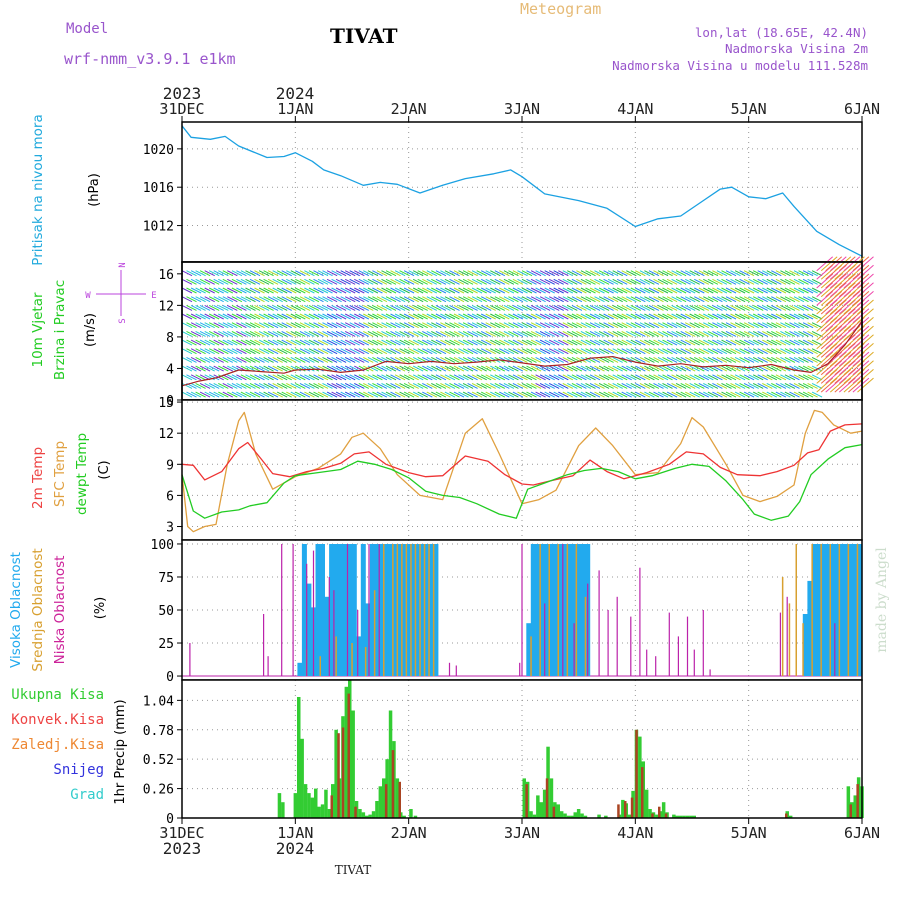  Describe the element at coordinates (835, 649) in the screenshot. I see `low-cloud-bar` at that location.